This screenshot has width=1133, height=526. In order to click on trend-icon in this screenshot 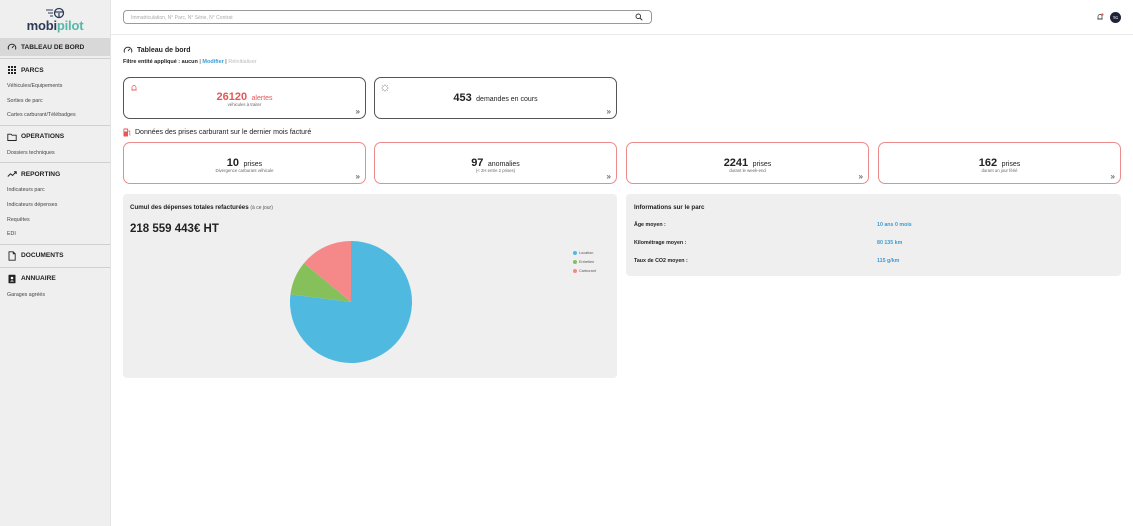, I will do `click(12, 174)`.